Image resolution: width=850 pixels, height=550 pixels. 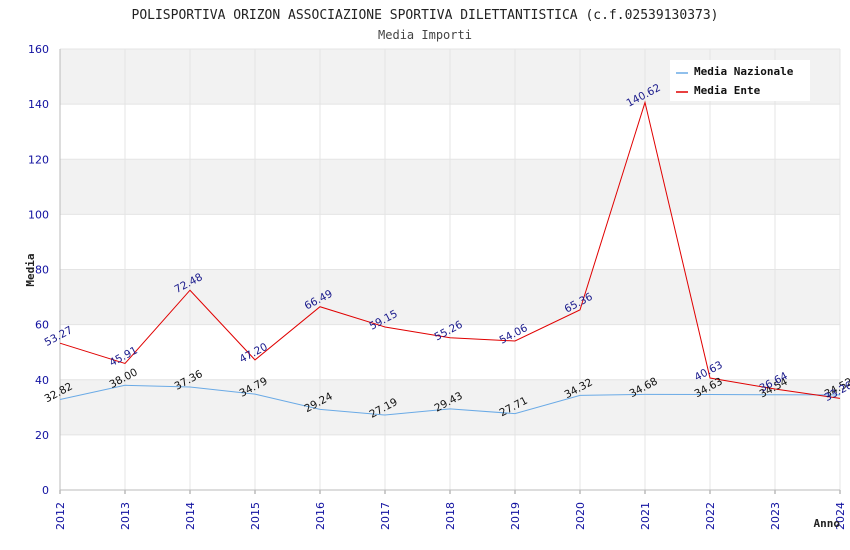 What do you see at coordinates (30, 269) in the screenshot?
I see `y-axis-label: Media` at bounding box center [30, 269].